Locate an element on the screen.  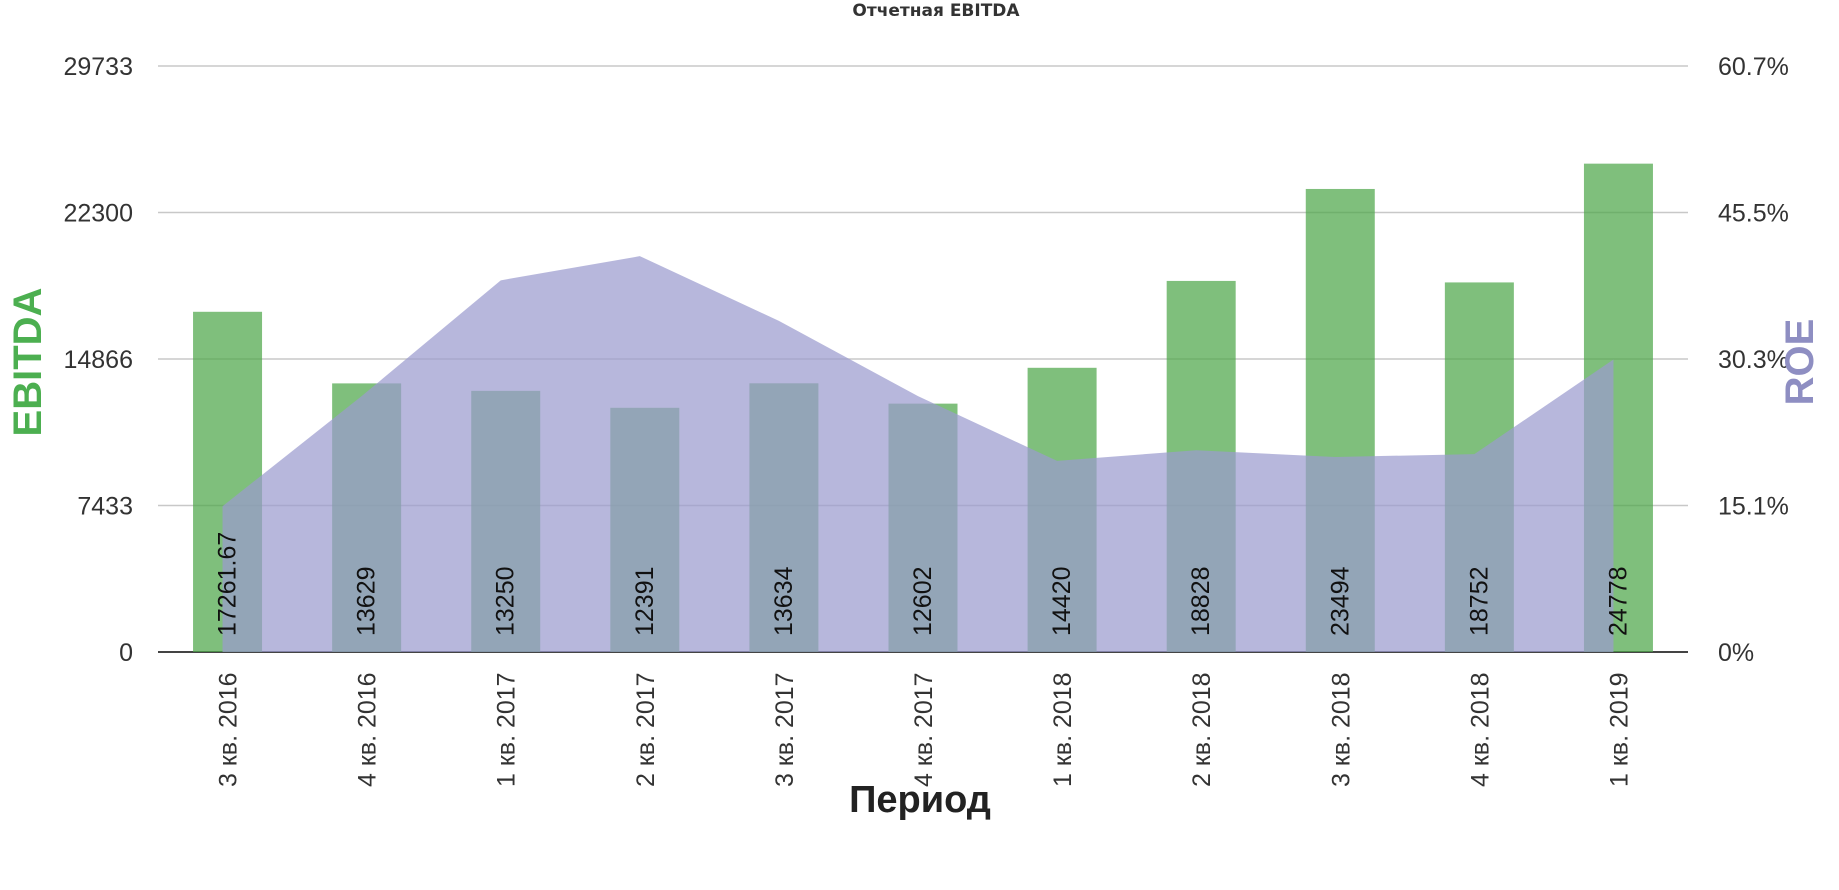
x-tick-label: 3 кв. 2016 is located at coordinates (229, 729).